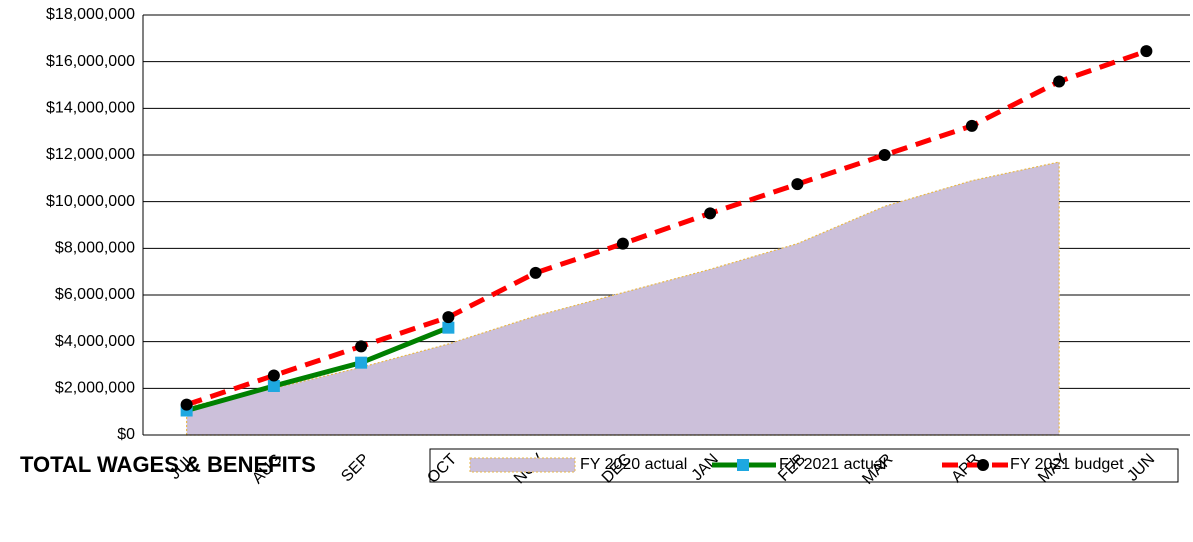 The image size is (1193, 542). What do you see at coordinates (126, 434) in the screenshot?
I see `y-tick-label: $0` at bounding box center [126, 434].